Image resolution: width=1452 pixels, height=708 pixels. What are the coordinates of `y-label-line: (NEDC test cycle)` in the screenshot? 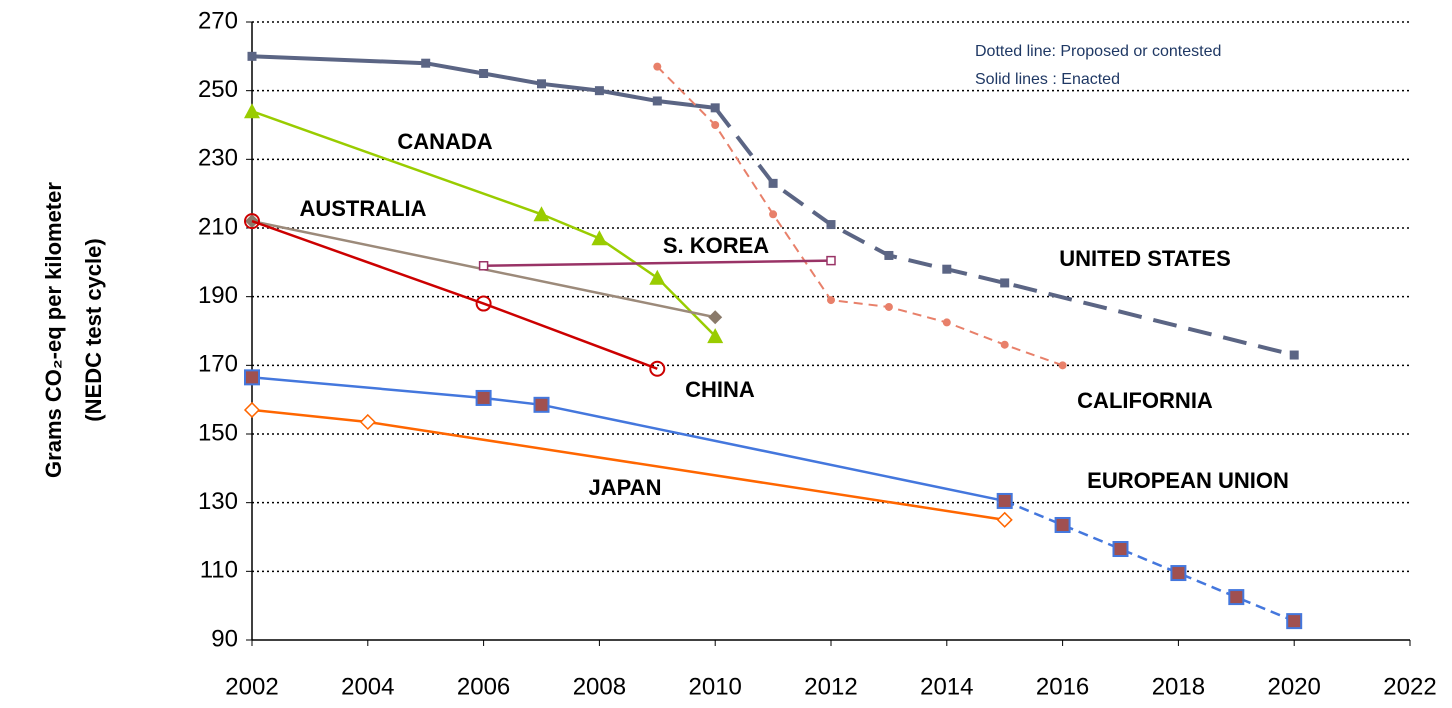 It's located at (93, 329).